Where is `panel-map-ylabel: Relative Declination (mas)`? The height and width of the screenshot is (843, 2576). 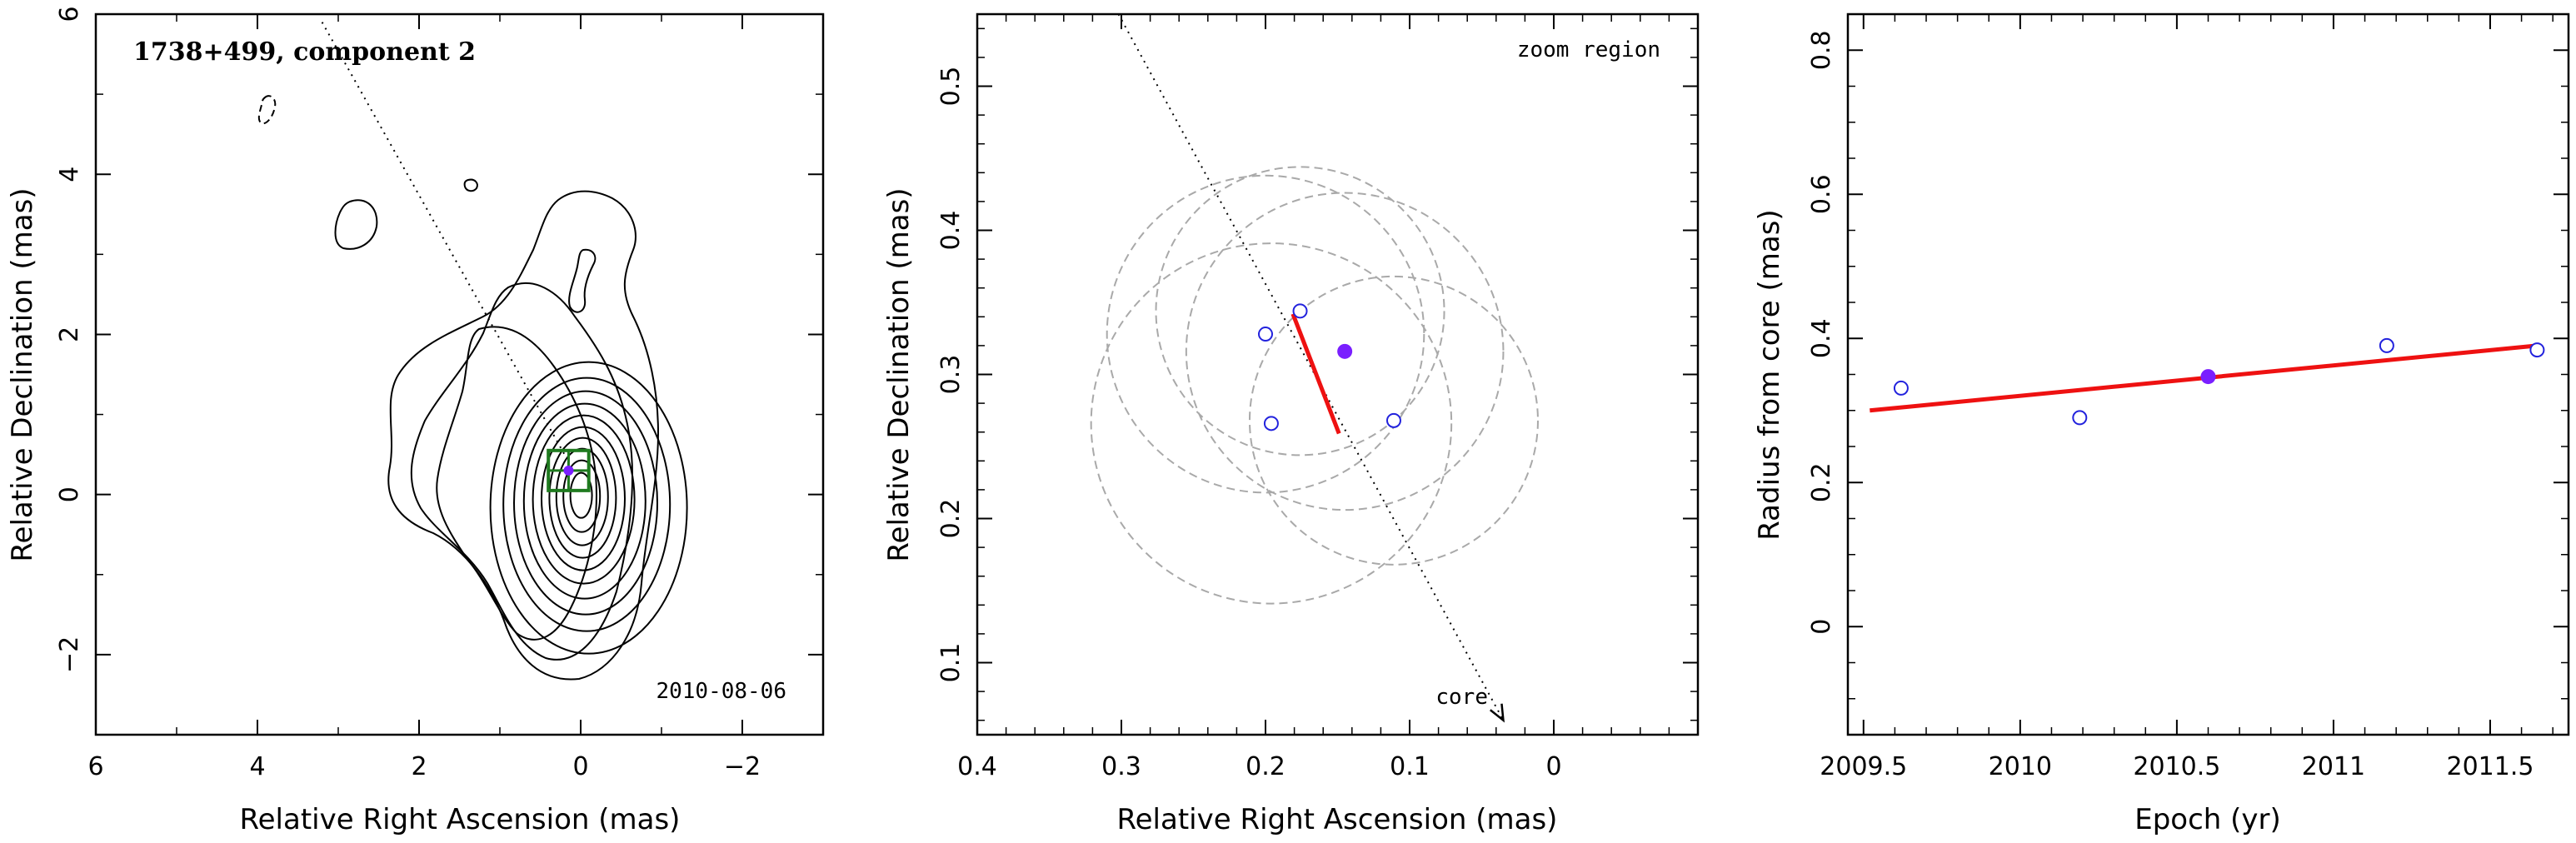
panel-map-ylabel: Relative Declination (mas) is located at coordinates (22, 374).